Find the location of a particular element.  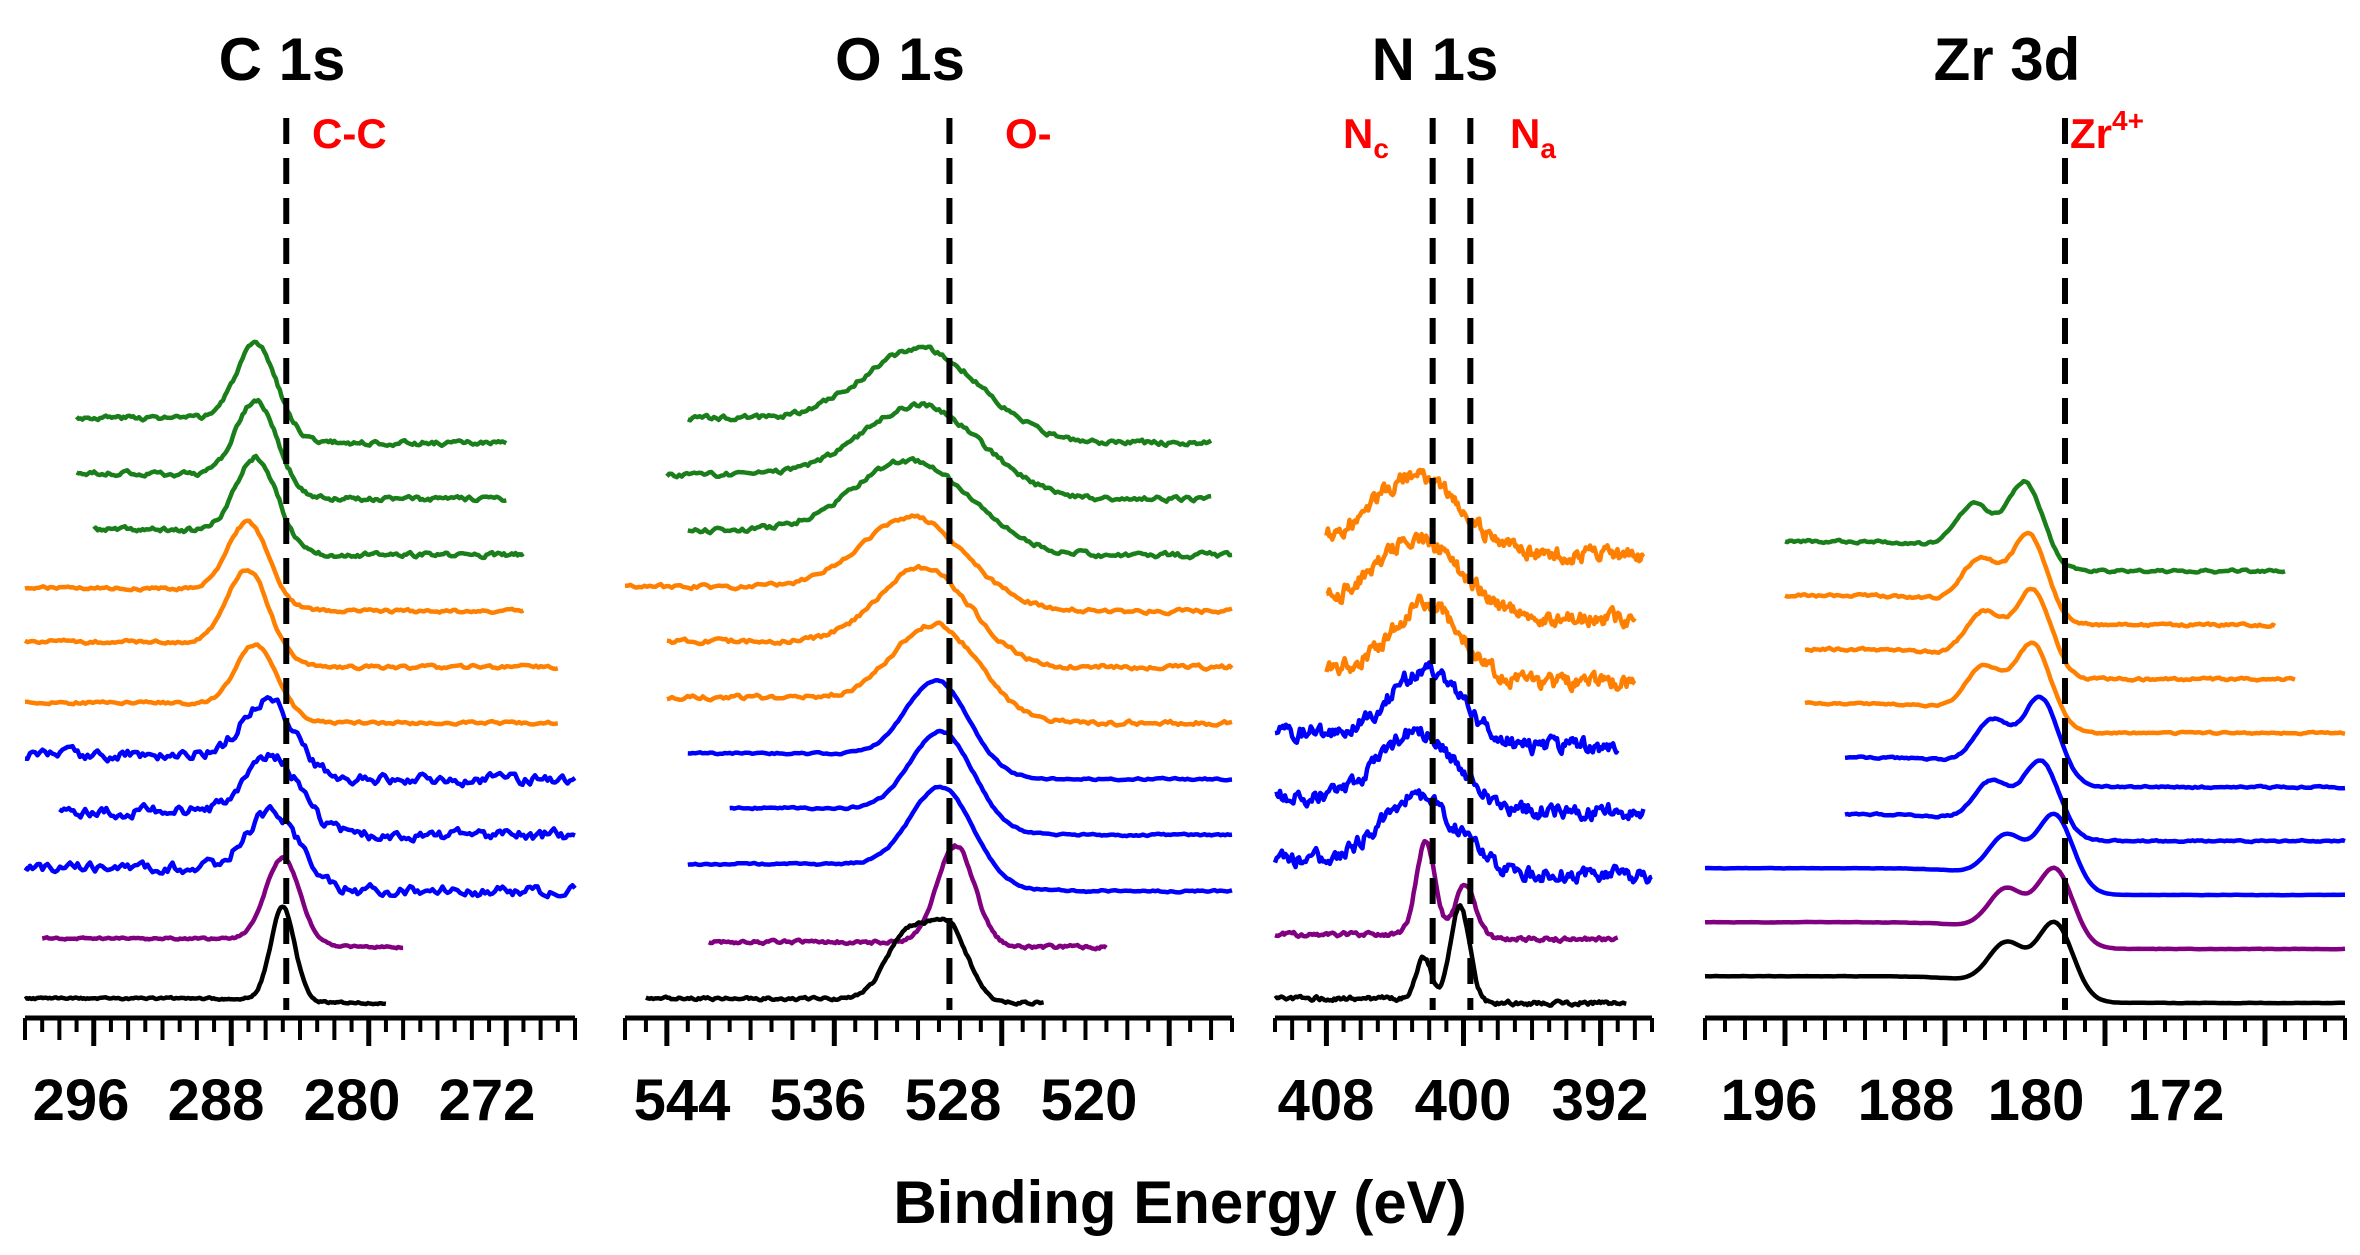

panel-plot-n1s is located at coordinates (1463, 582).